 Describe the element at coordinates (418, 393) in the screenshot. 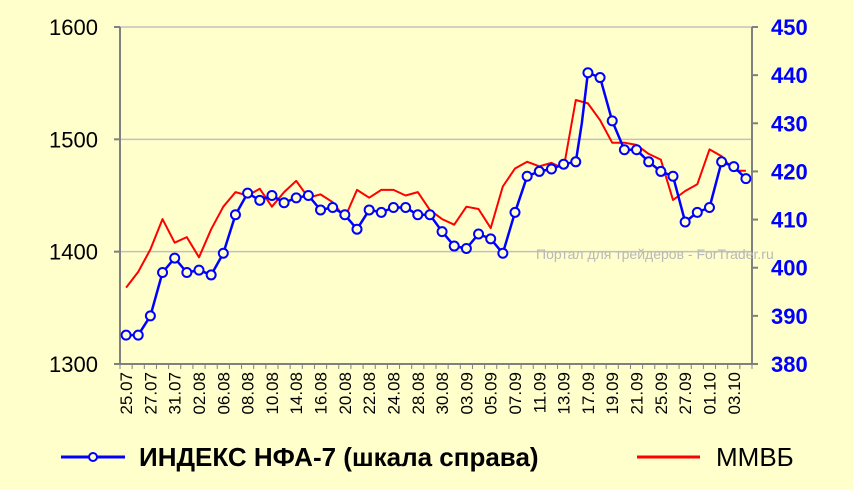

I see `x-tick-label: 28.08` at that location.